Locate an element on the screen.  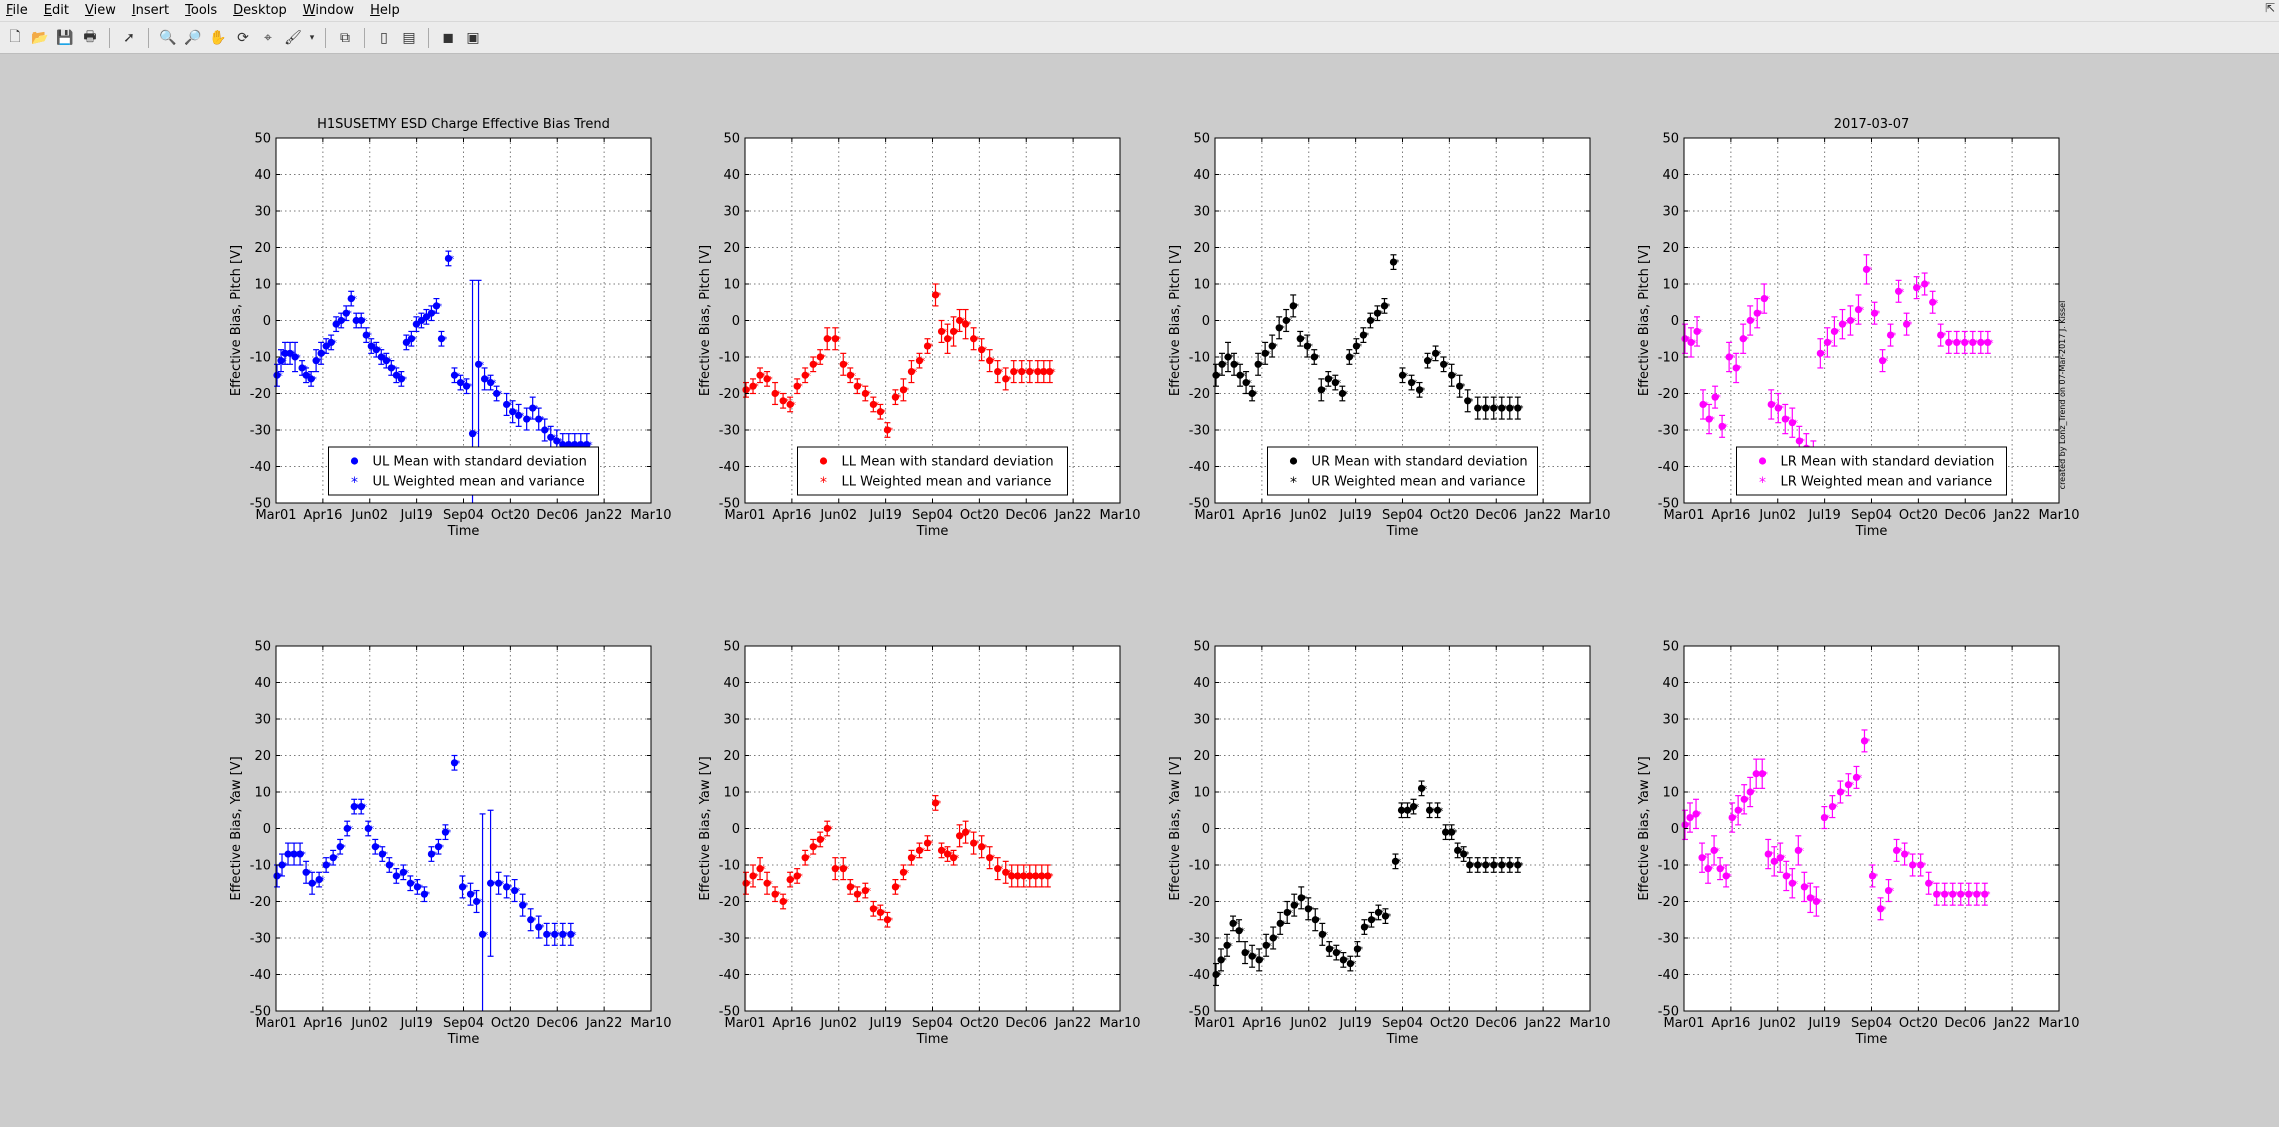
zoom-in-icon: 🔍 is located at coordinates (168, 37).